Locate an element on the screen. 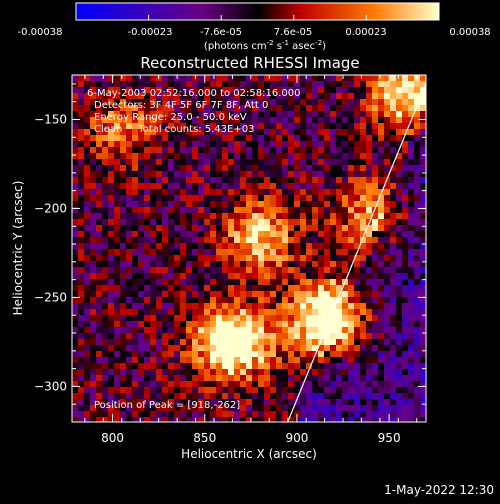 Image resolution: width=500 pixels, height=504 pixels. x-tick-label: 800 is located at coordinates (112, 438).